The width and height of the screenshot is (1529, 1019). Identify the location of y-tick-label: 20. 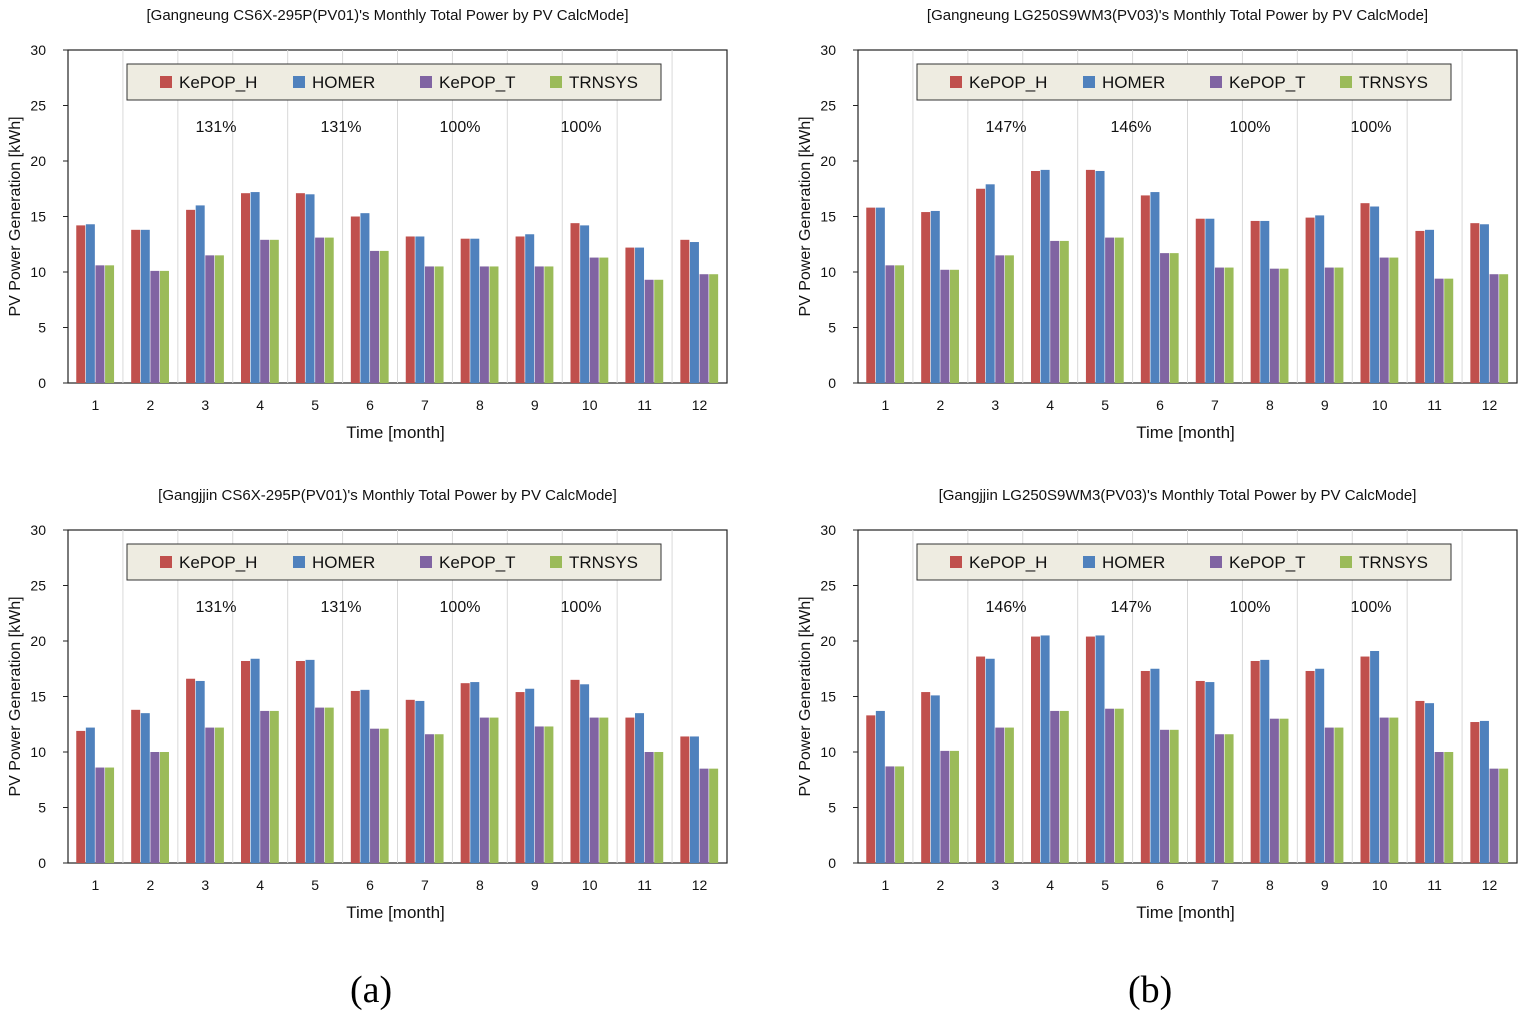
(828, 641).